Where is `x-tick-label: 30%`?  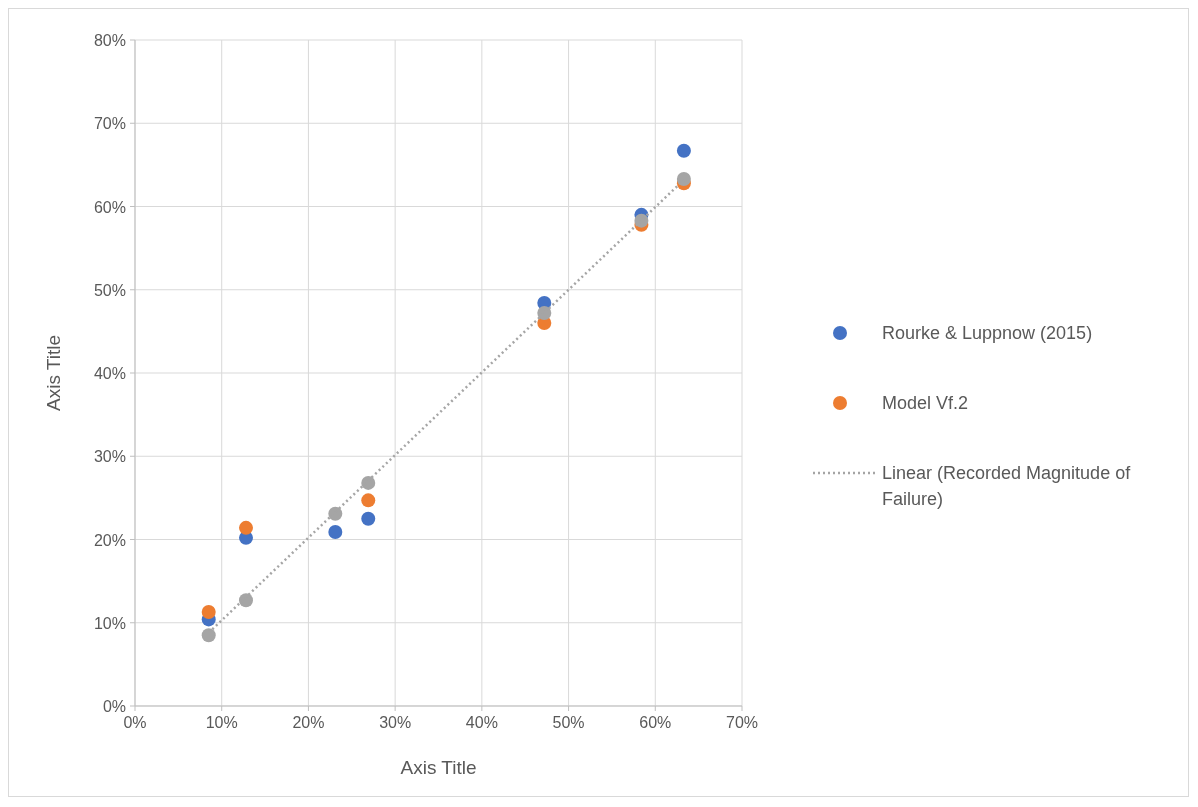
x-tick-label: 30% is located at coordinates (395, 722).